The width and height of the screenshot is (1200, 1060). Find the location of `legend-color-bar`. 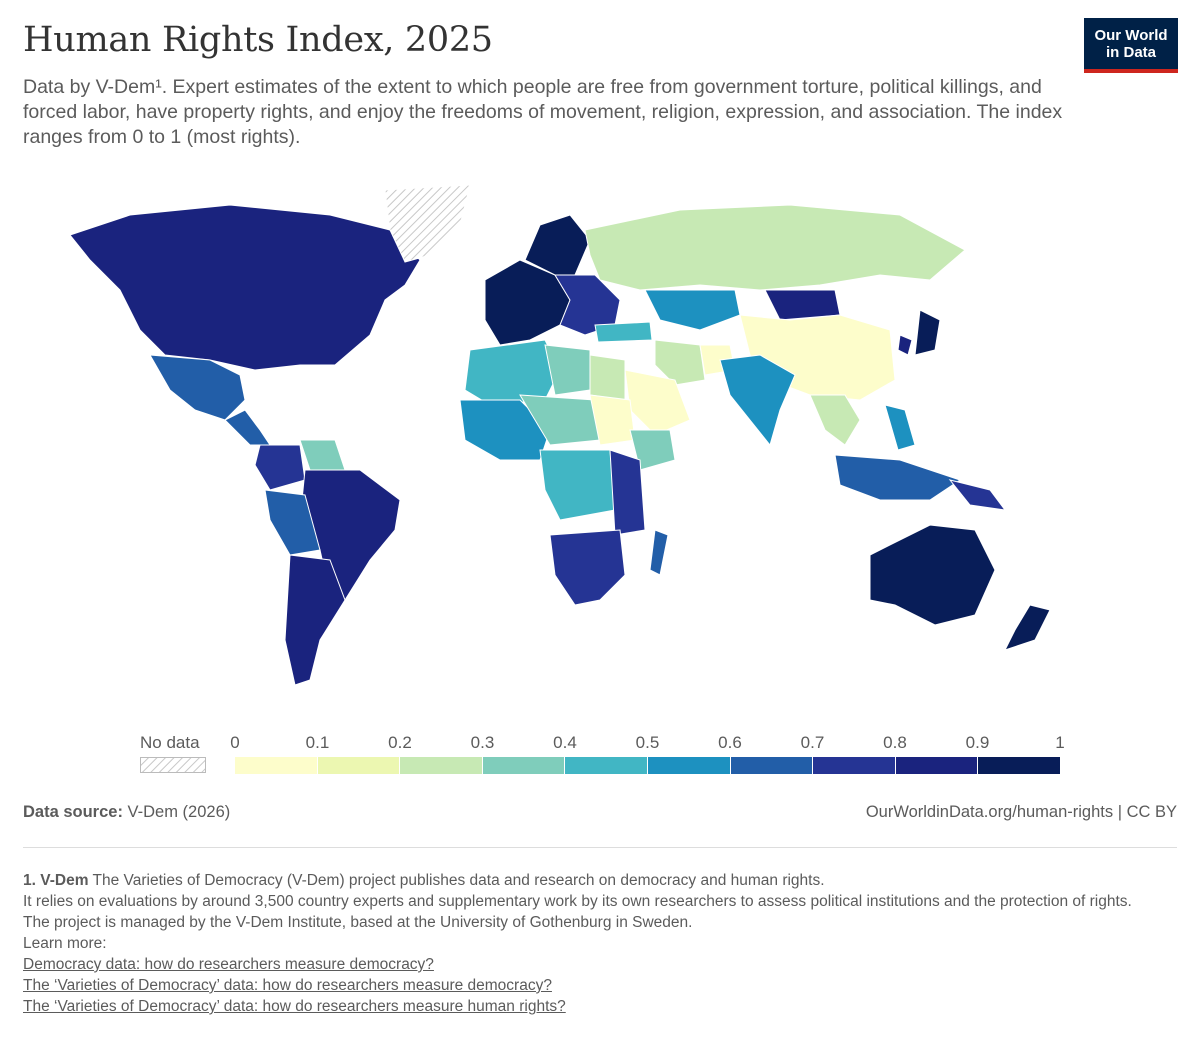

legend-color-bar is located at coordinates (647, 765).